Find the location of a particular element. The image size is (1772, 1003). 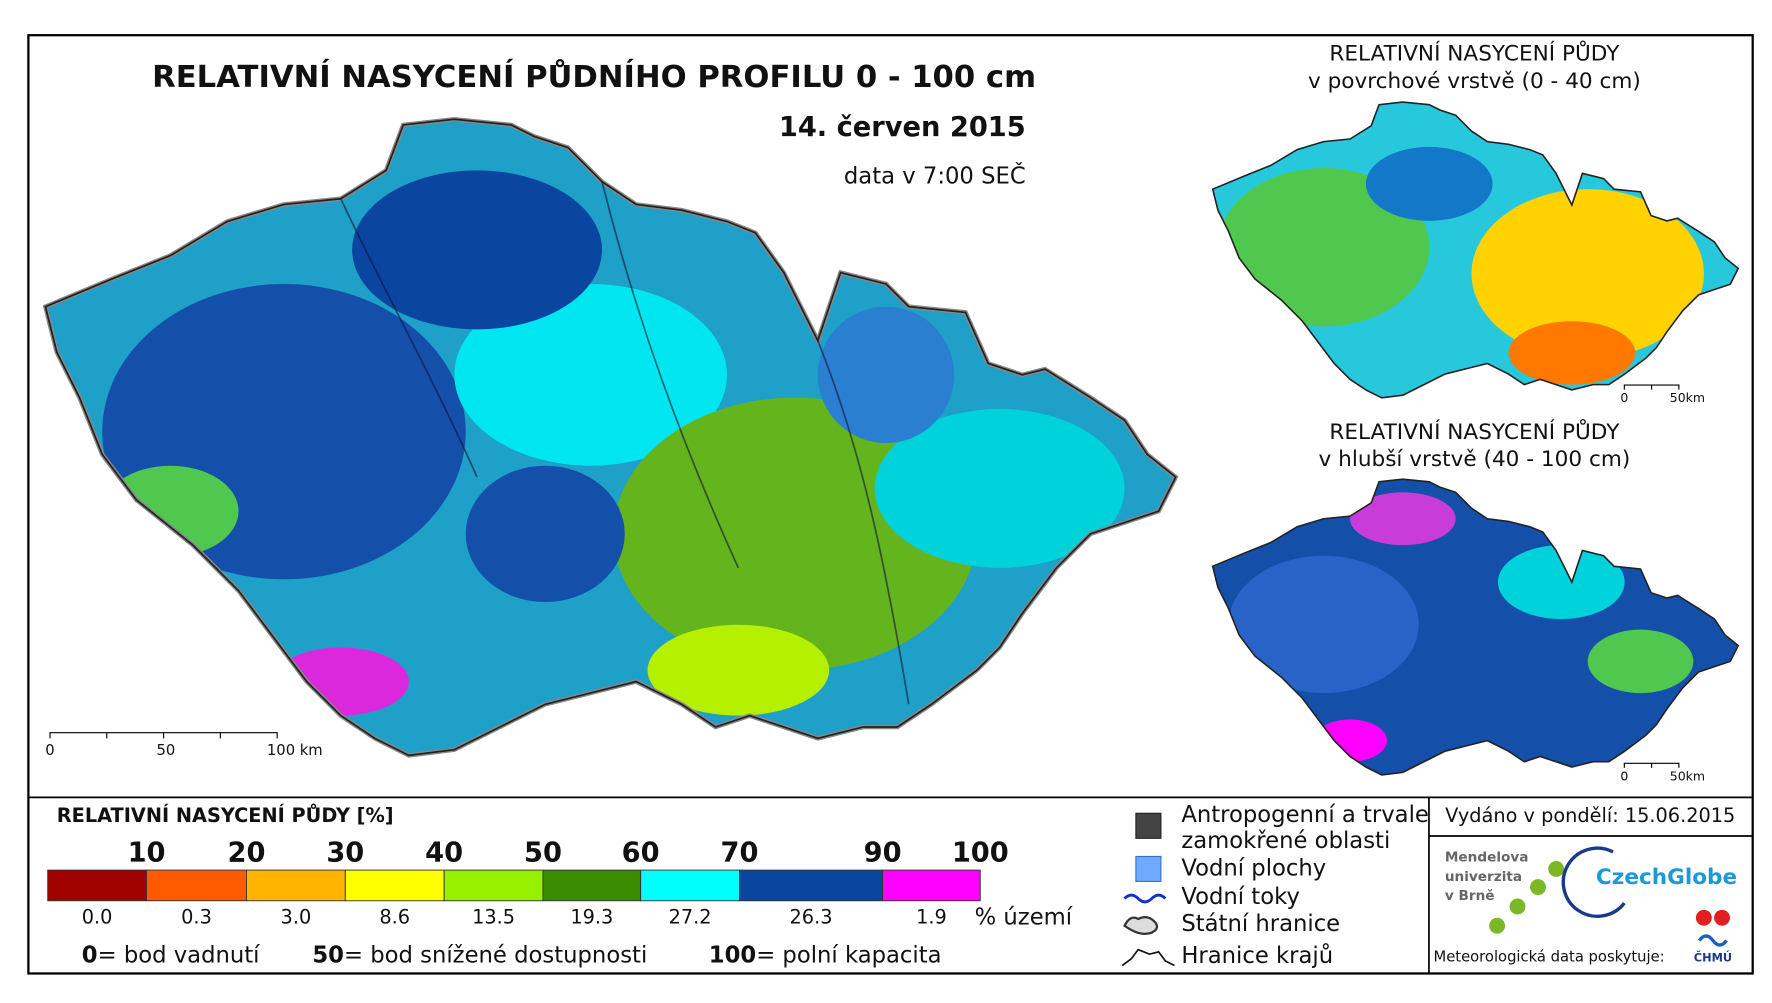

definition-text: = polní kapacita is located at coordinates (848, 955).